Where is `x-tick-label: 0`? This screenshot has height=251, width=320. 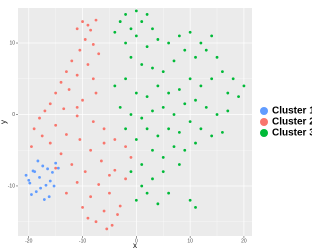 x-tick-label: 0 is located at coordinates (136, 241).